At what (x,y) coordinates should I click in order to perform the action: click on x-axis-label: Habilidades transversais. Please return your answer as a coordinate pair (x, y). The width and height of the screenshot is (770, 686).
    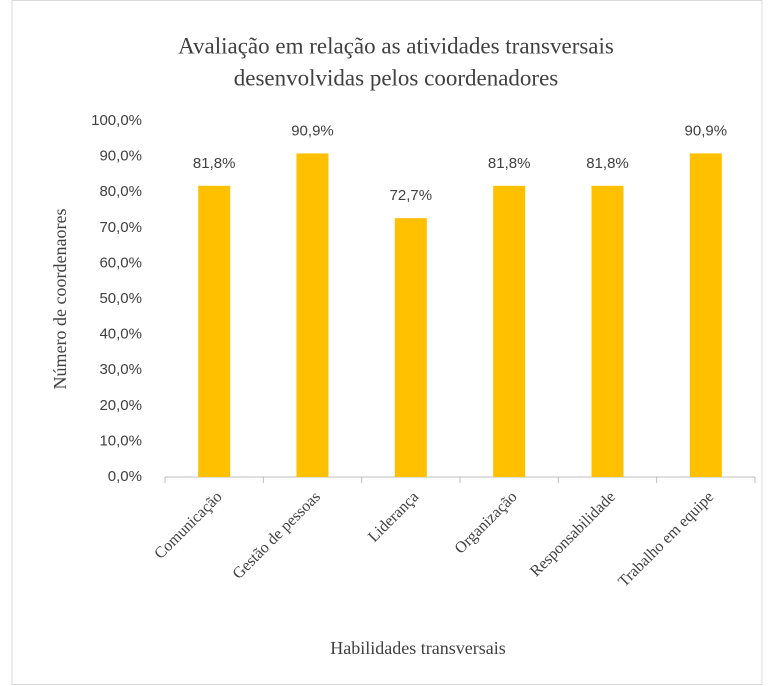
    Looking at the image, I should click on (417, 648).